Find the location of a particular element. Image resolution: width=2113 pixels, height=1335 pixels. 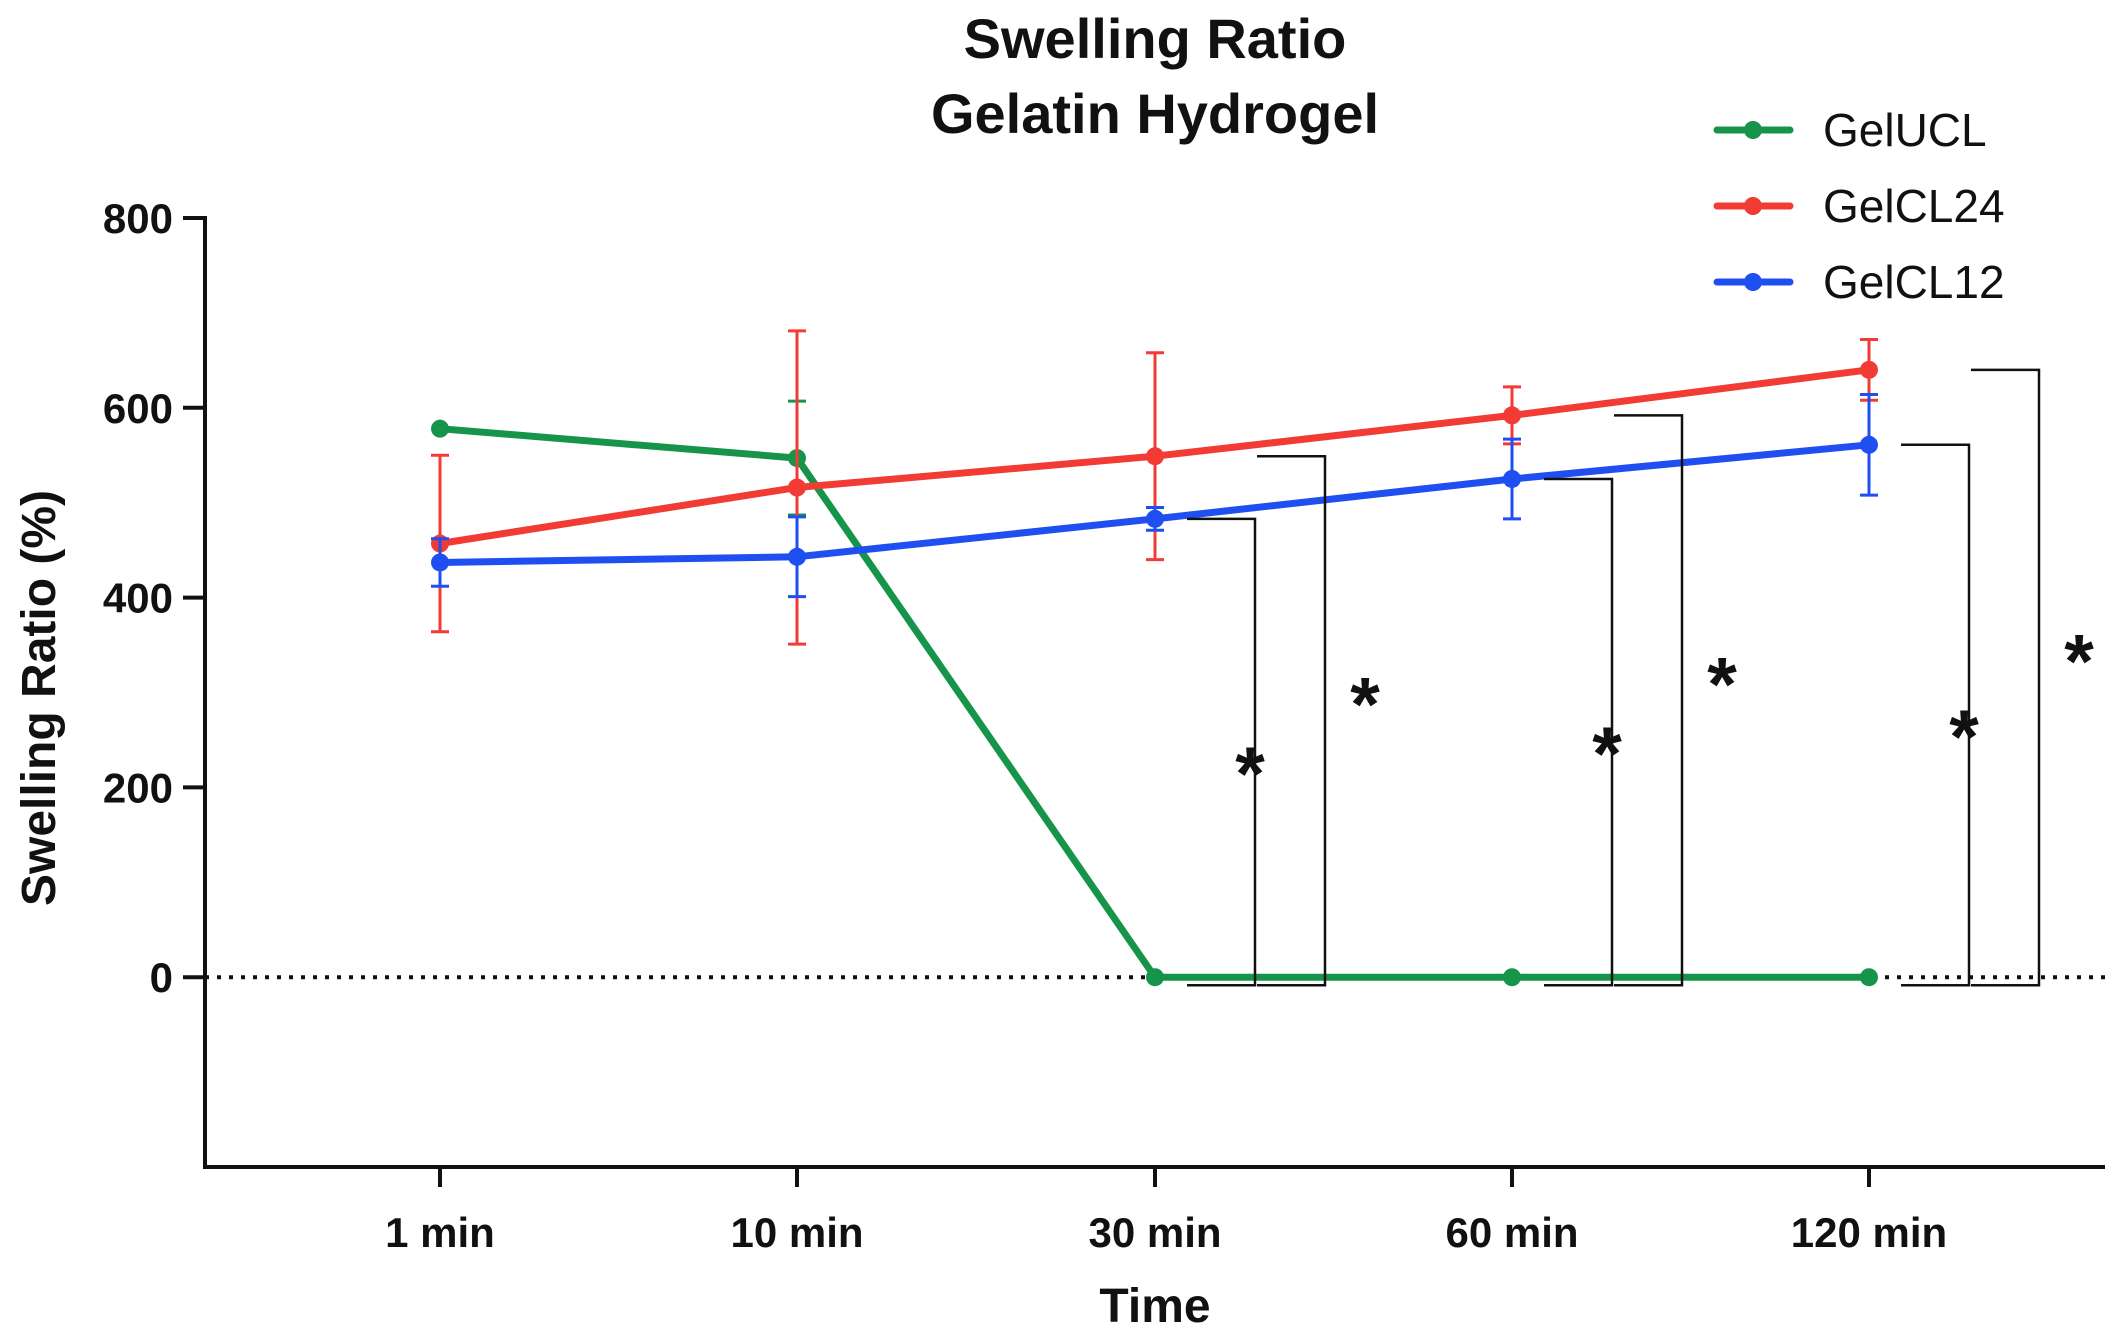

y-tick-label: 200 is located at coordinates (138, 787).